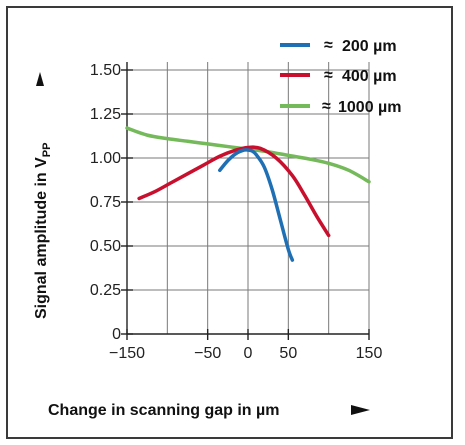 The image size is (465, 445). Describe the element at coordinates (340, 76) in the screenshot. I see `legend: ≈200 µm ≈ 400 µm ≈ 1000 µm` at that location.